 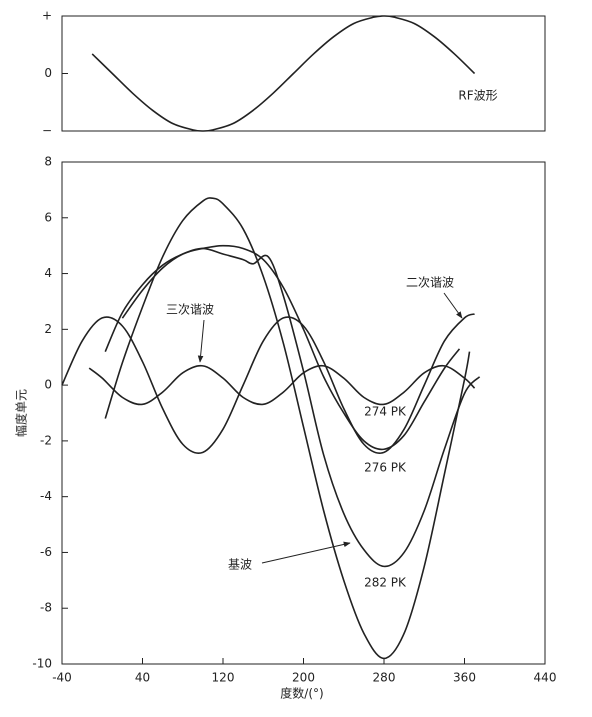 I want to click on x-tick-label: -40, so click(x=62, y=678).